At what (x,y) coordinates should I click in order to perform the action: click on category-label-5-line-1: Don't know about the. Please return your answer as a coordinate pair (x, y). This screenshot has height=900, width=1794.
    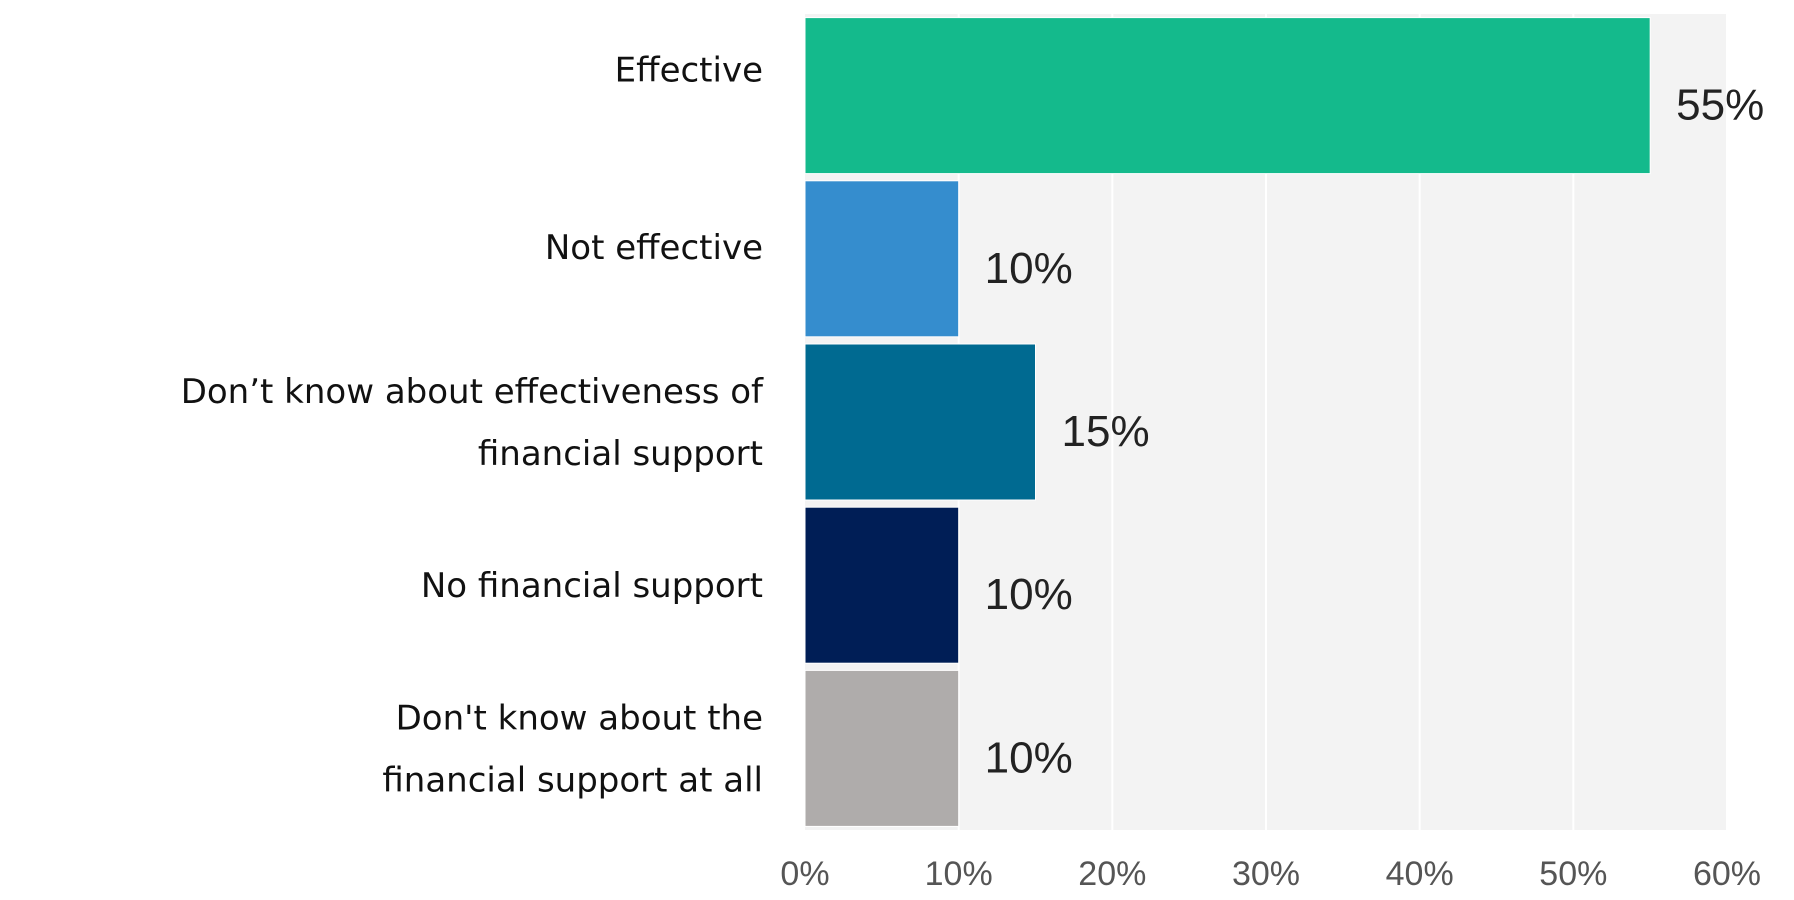
    Looking at the image, I should click on (579, 718).